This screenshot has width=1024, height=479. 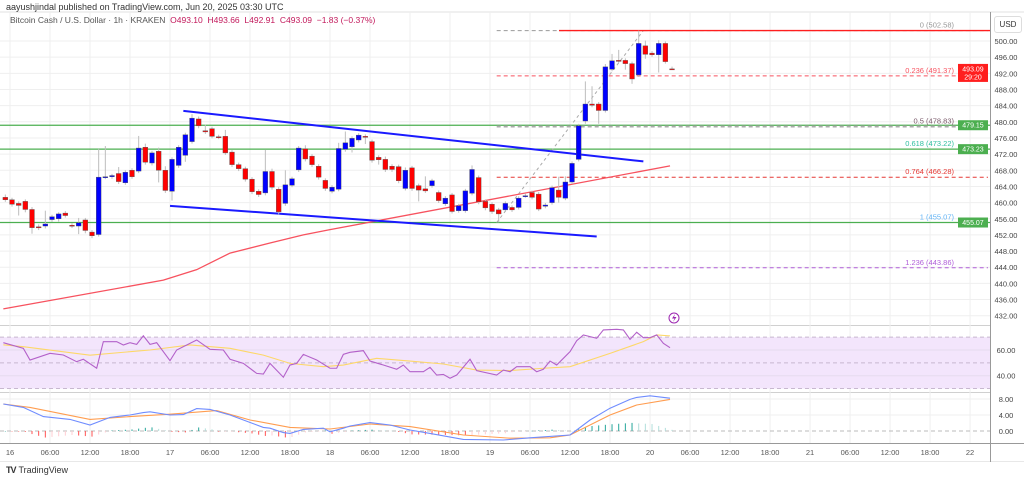 I want to click on tradingview-logo-text: TradingView, so click(x=43, y=470).